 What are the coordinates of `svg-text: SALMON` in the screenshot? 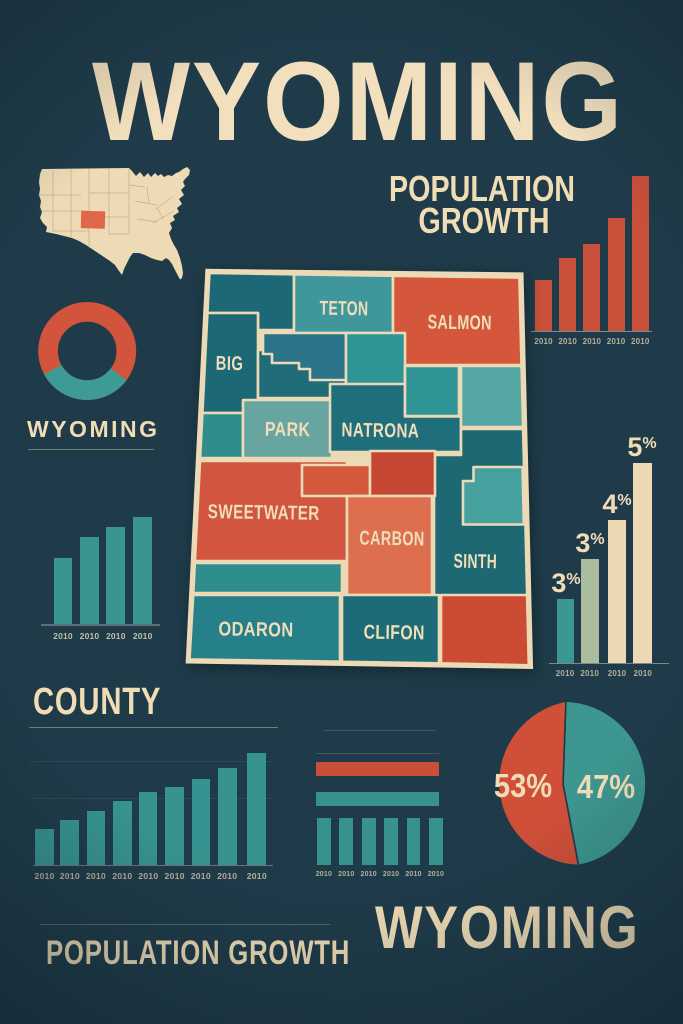 It's located at (459, 322).